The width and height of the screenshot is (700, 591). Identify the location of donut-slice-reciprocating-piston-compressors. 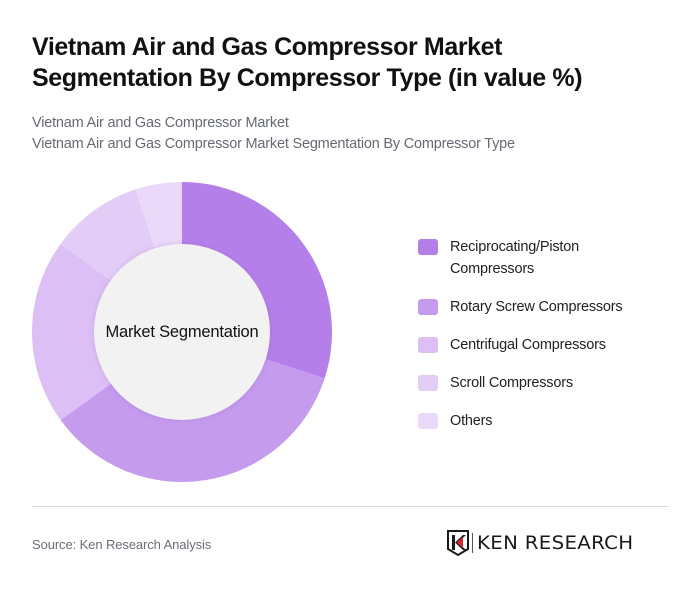
(257, 280).